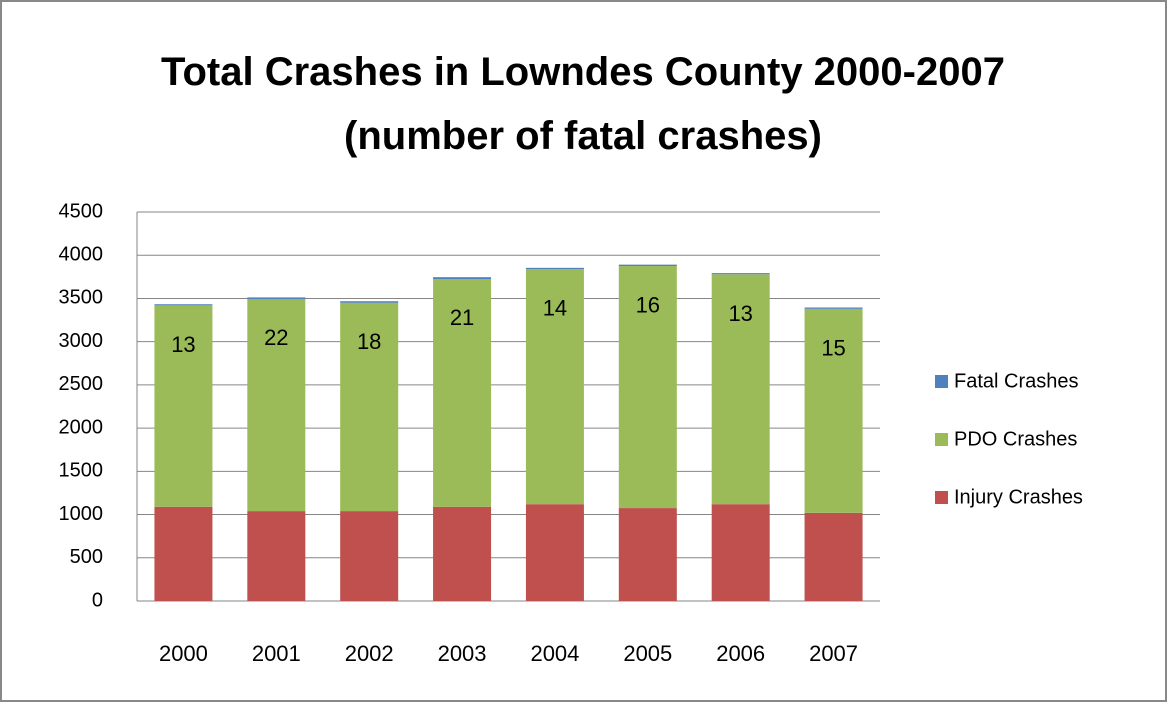 Image resolution: width=1167 pixels, height=702 pixels. I want to click on x-tick-label: 2003, so click(462, 653).